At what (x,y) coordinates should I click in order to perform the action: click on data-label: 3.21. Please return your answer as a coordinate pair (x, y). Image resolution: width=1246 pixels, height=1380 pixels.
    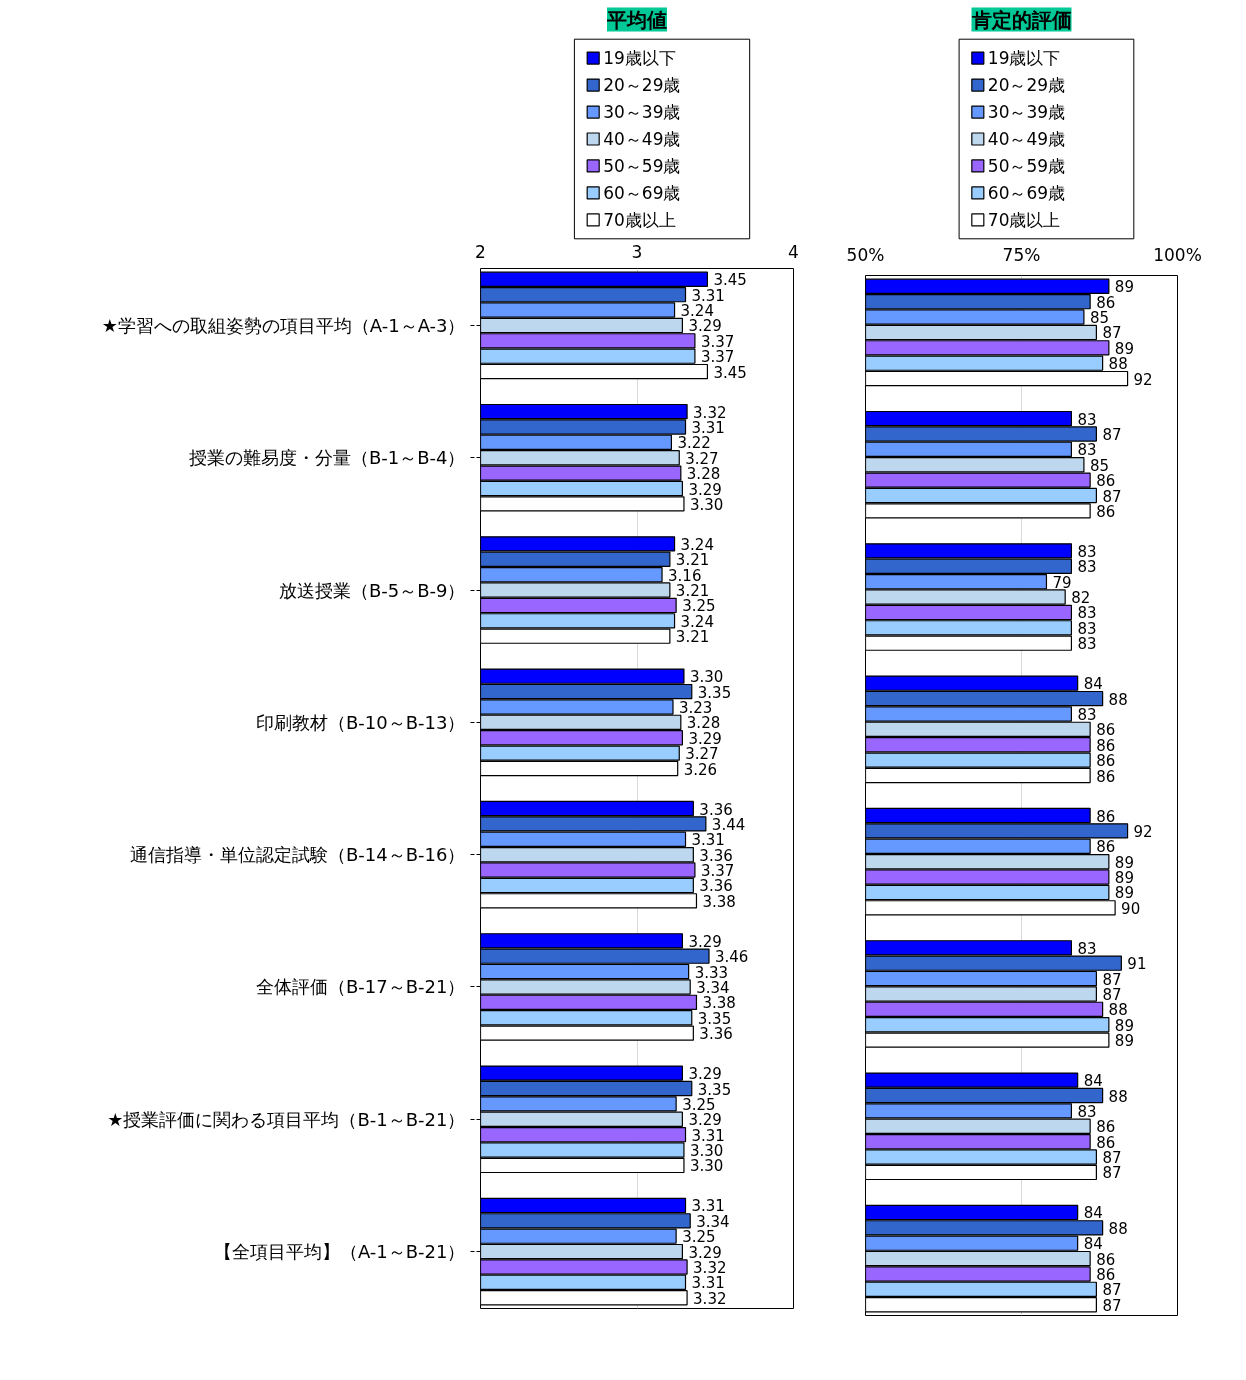
    Looking at the image, I should click on (692, 637).